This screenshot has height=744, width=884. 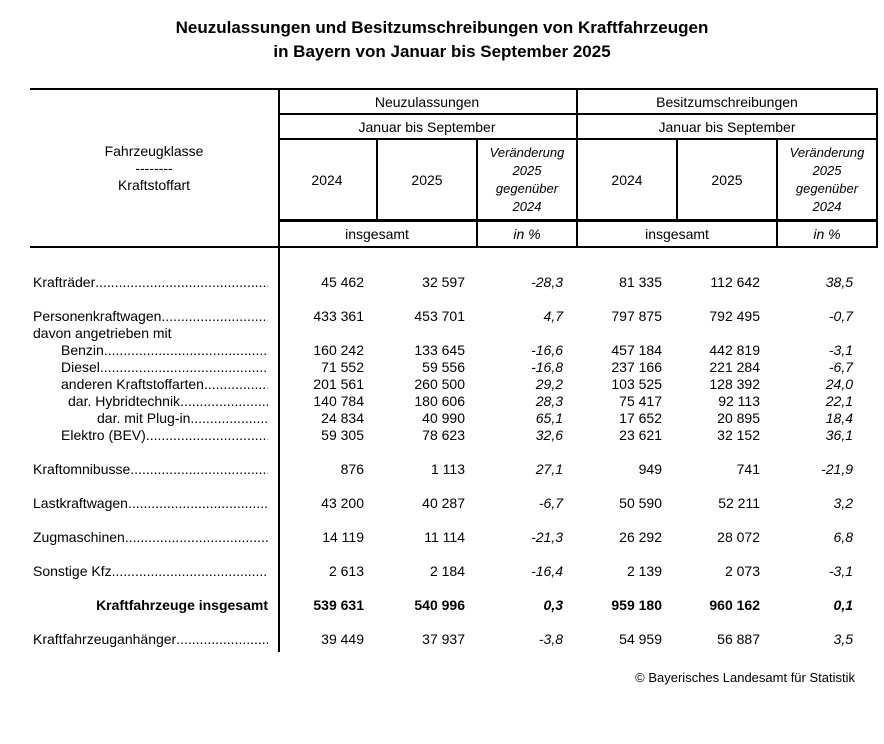 I want to click on row-label: Lastkraftwagen, so click(x=154, y=503).